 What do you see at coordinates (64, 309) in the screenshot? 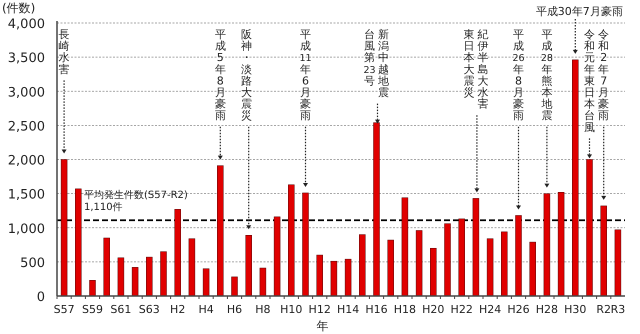
I see `x-tick-label: S57` at bounding box center [64, 309].